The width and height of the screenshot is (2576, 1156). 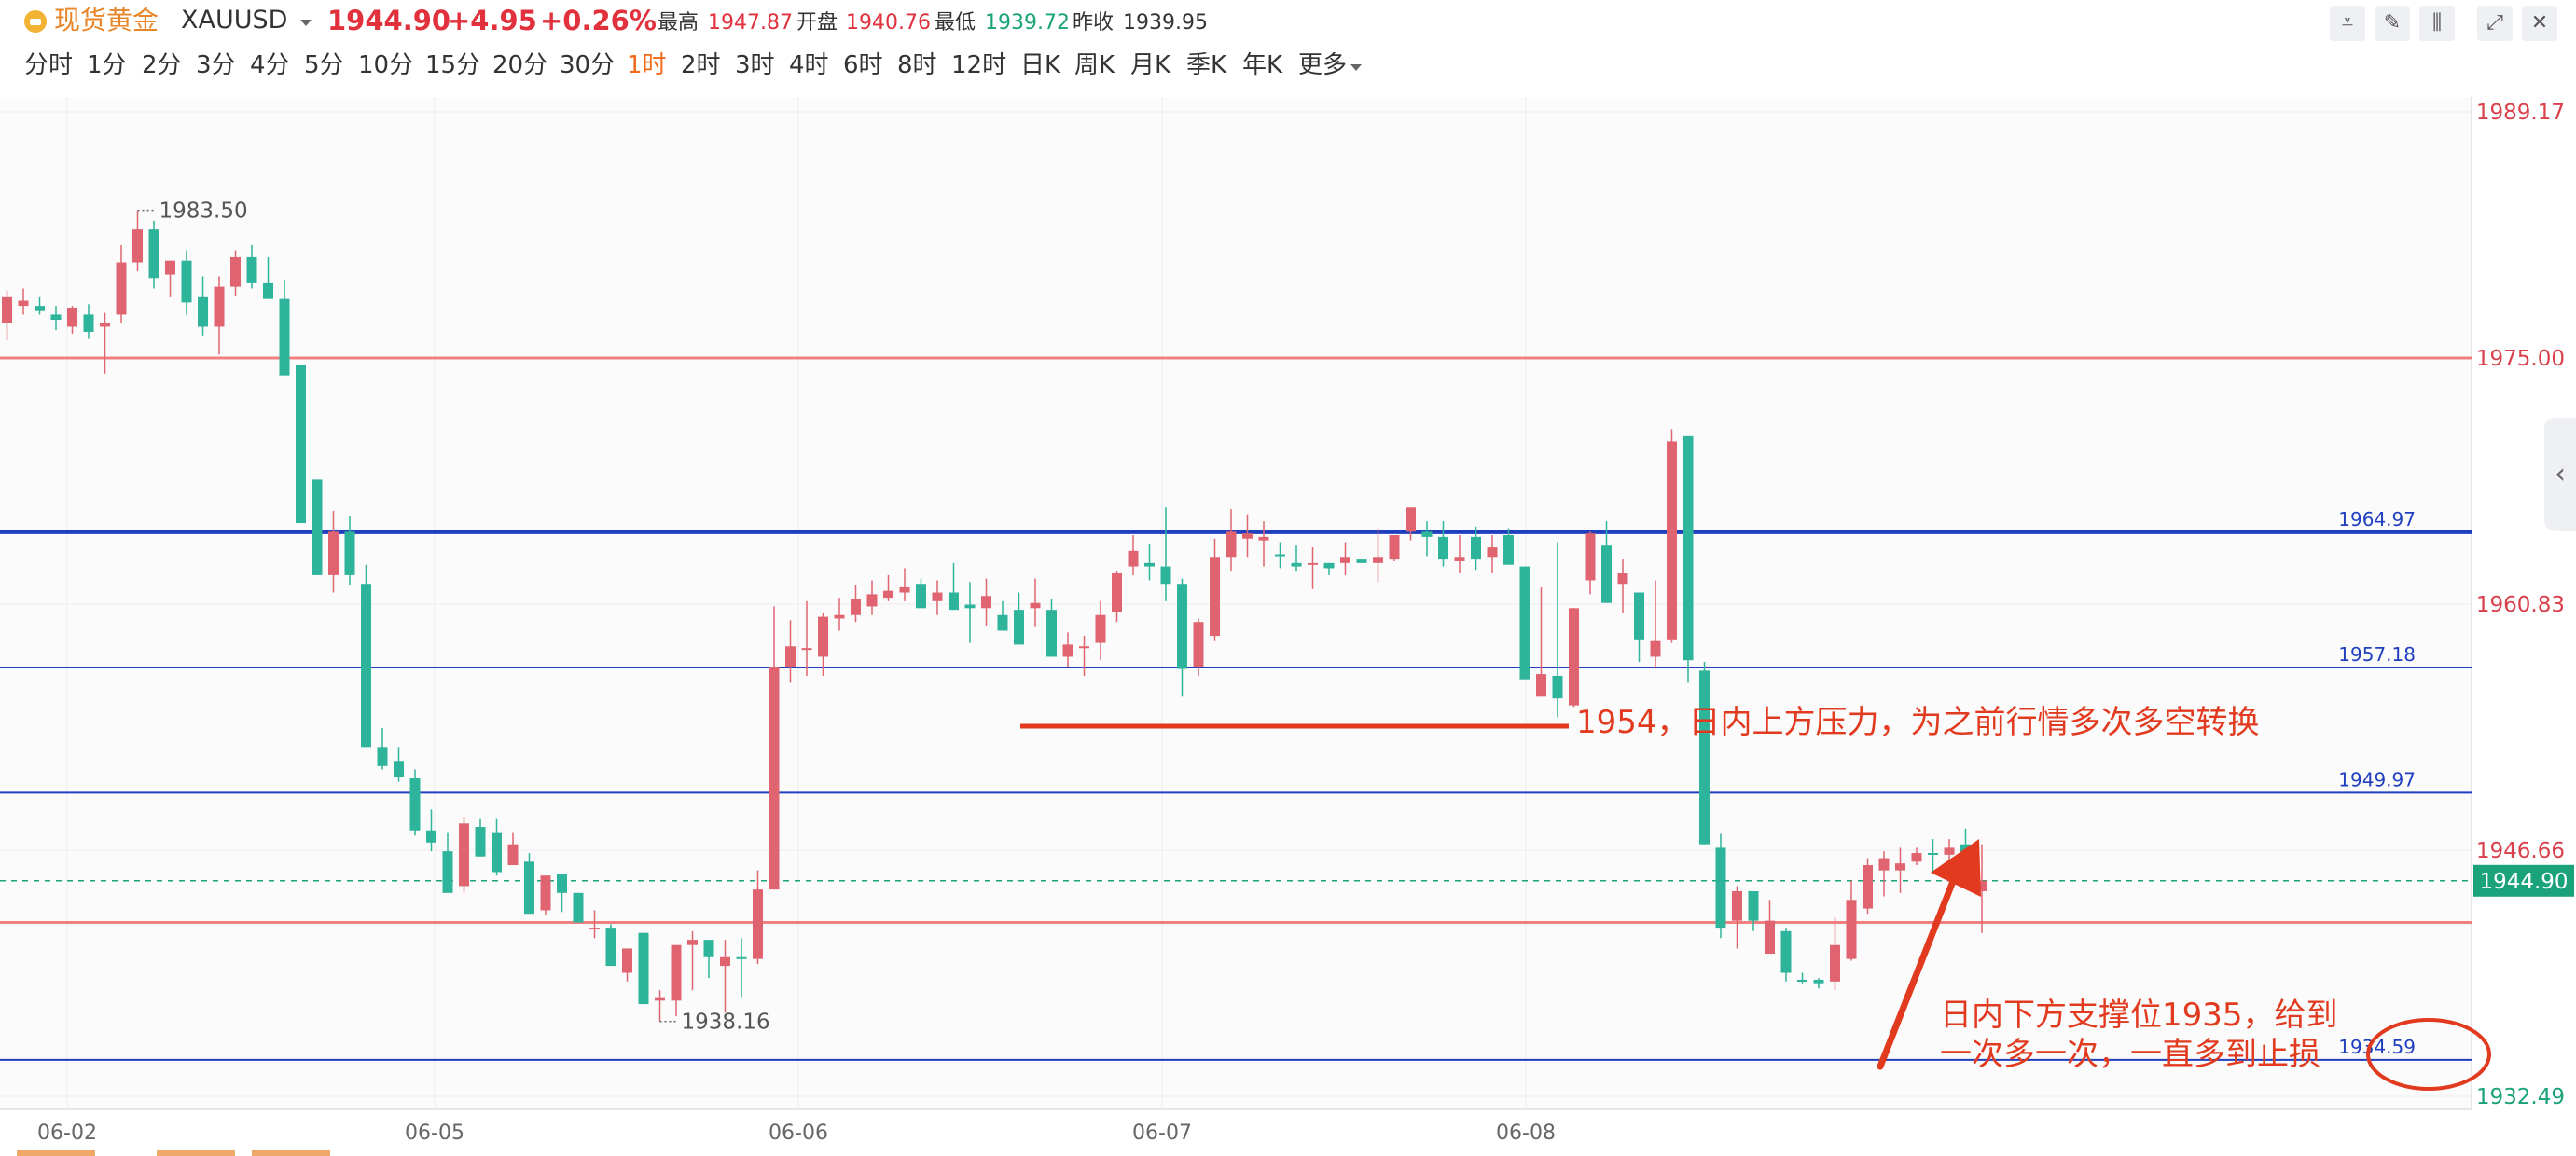 What do you see at coordinates (1094, 65) in the screenshot?
I see `tab-period: 周K` at bounding box center [1094, 65].